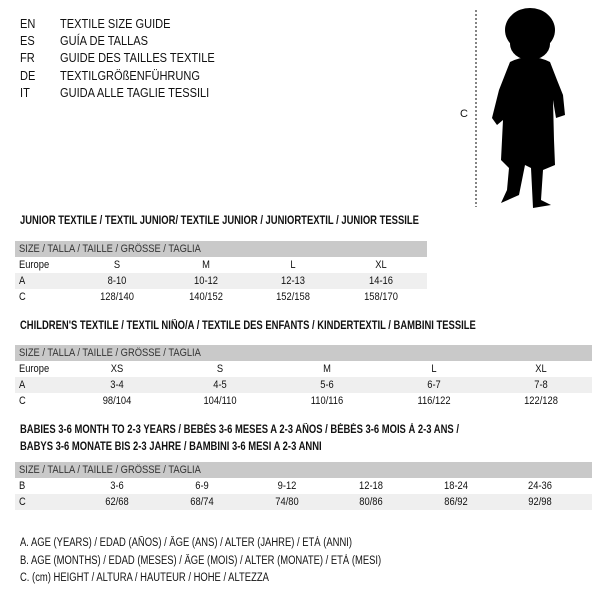 This screenshot has width=600, height=600. I want to click on table-row: A 8-10 10-12 12-13 14-16, so click(221, 281).